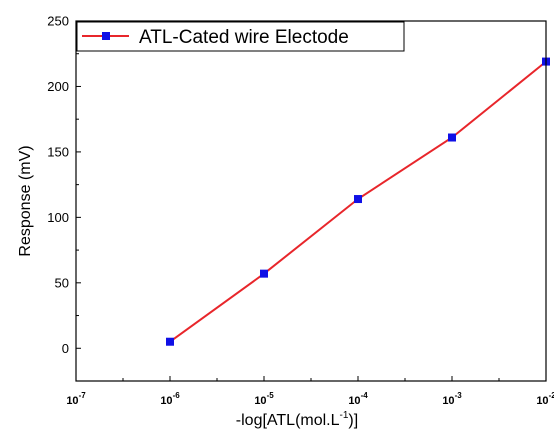 This screenshot has width=554, height=433. Describe the element at coordinates (58, 185) in the screenshot. I see `y-tick-labels: 0 50 100 150 200 250` at that location.